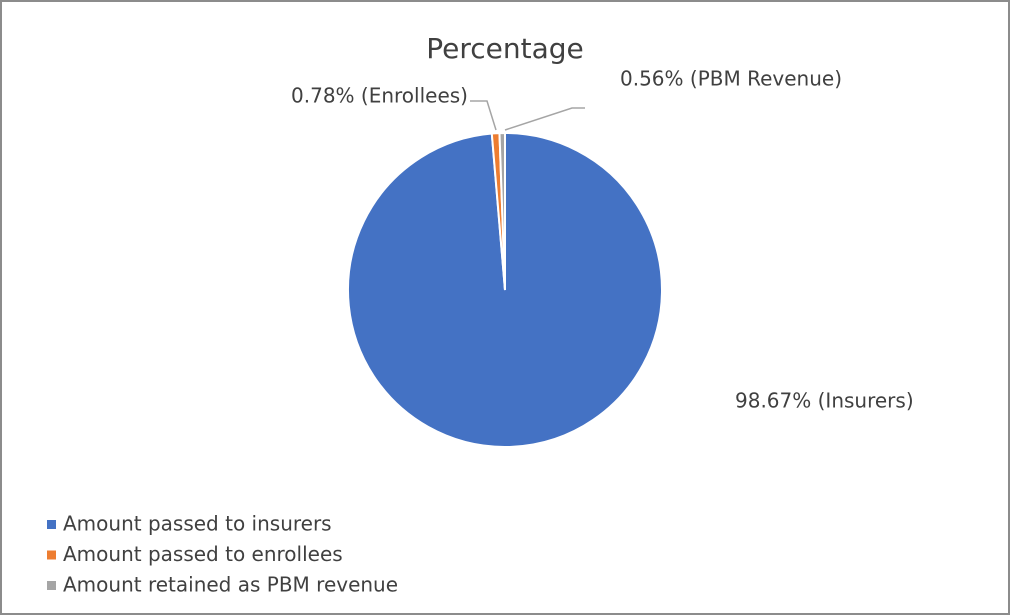 The width and height of the screenshot is (1010, 615). What do you see at coordinates (824, 401) in the screenshot?
I see `data-label: 98.67% (Insurers)` at bounding box center [824, 401].